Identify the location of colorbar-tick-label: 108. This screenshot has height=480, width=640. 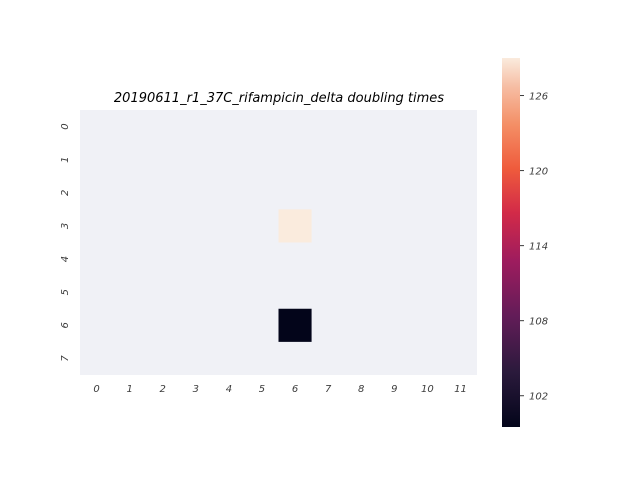
(538, 322).